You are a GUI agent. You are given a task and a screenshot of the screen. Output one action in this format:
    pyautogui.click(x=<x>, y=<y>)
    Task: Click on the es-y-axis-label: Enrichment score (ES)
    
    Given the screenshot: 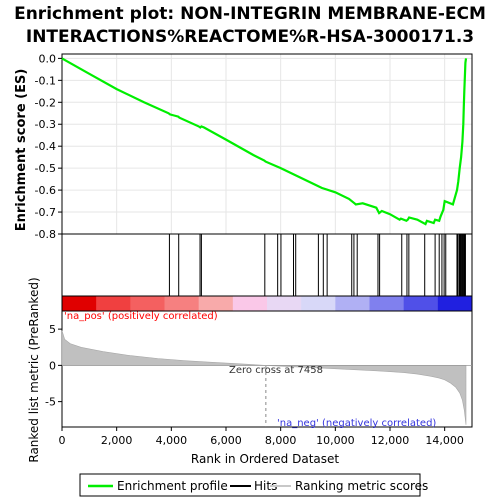 What is the action you would take?
    pyautogui.click(x=21, y=150)
    